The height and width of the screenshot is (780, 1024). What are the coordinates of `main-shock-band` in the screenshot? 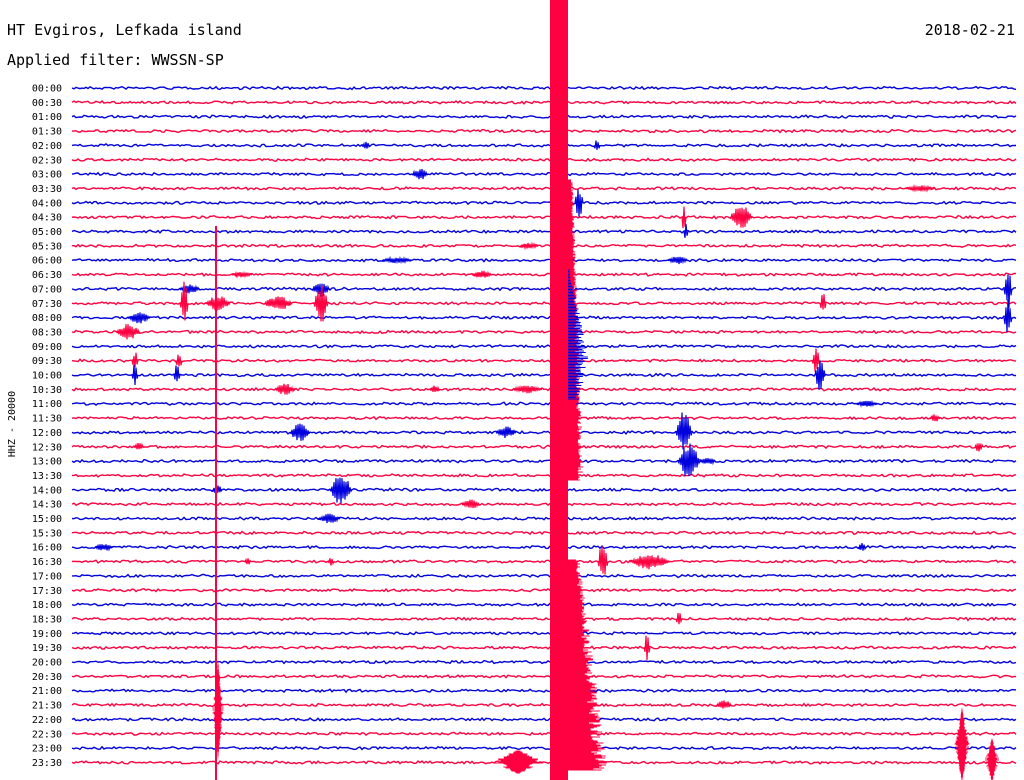 It's located at (559, 390).